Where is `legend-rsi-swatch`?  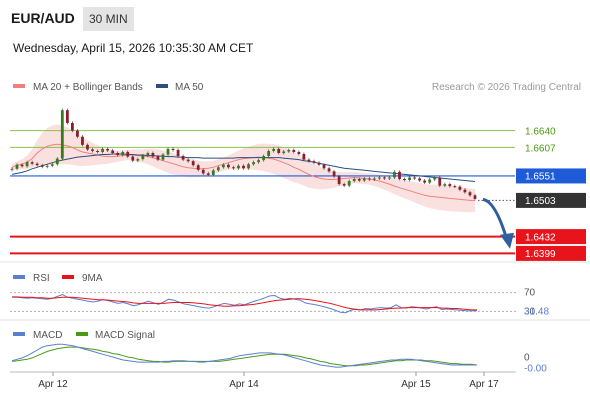 legend-rsi-swatch is located at coordinates (19, 277).